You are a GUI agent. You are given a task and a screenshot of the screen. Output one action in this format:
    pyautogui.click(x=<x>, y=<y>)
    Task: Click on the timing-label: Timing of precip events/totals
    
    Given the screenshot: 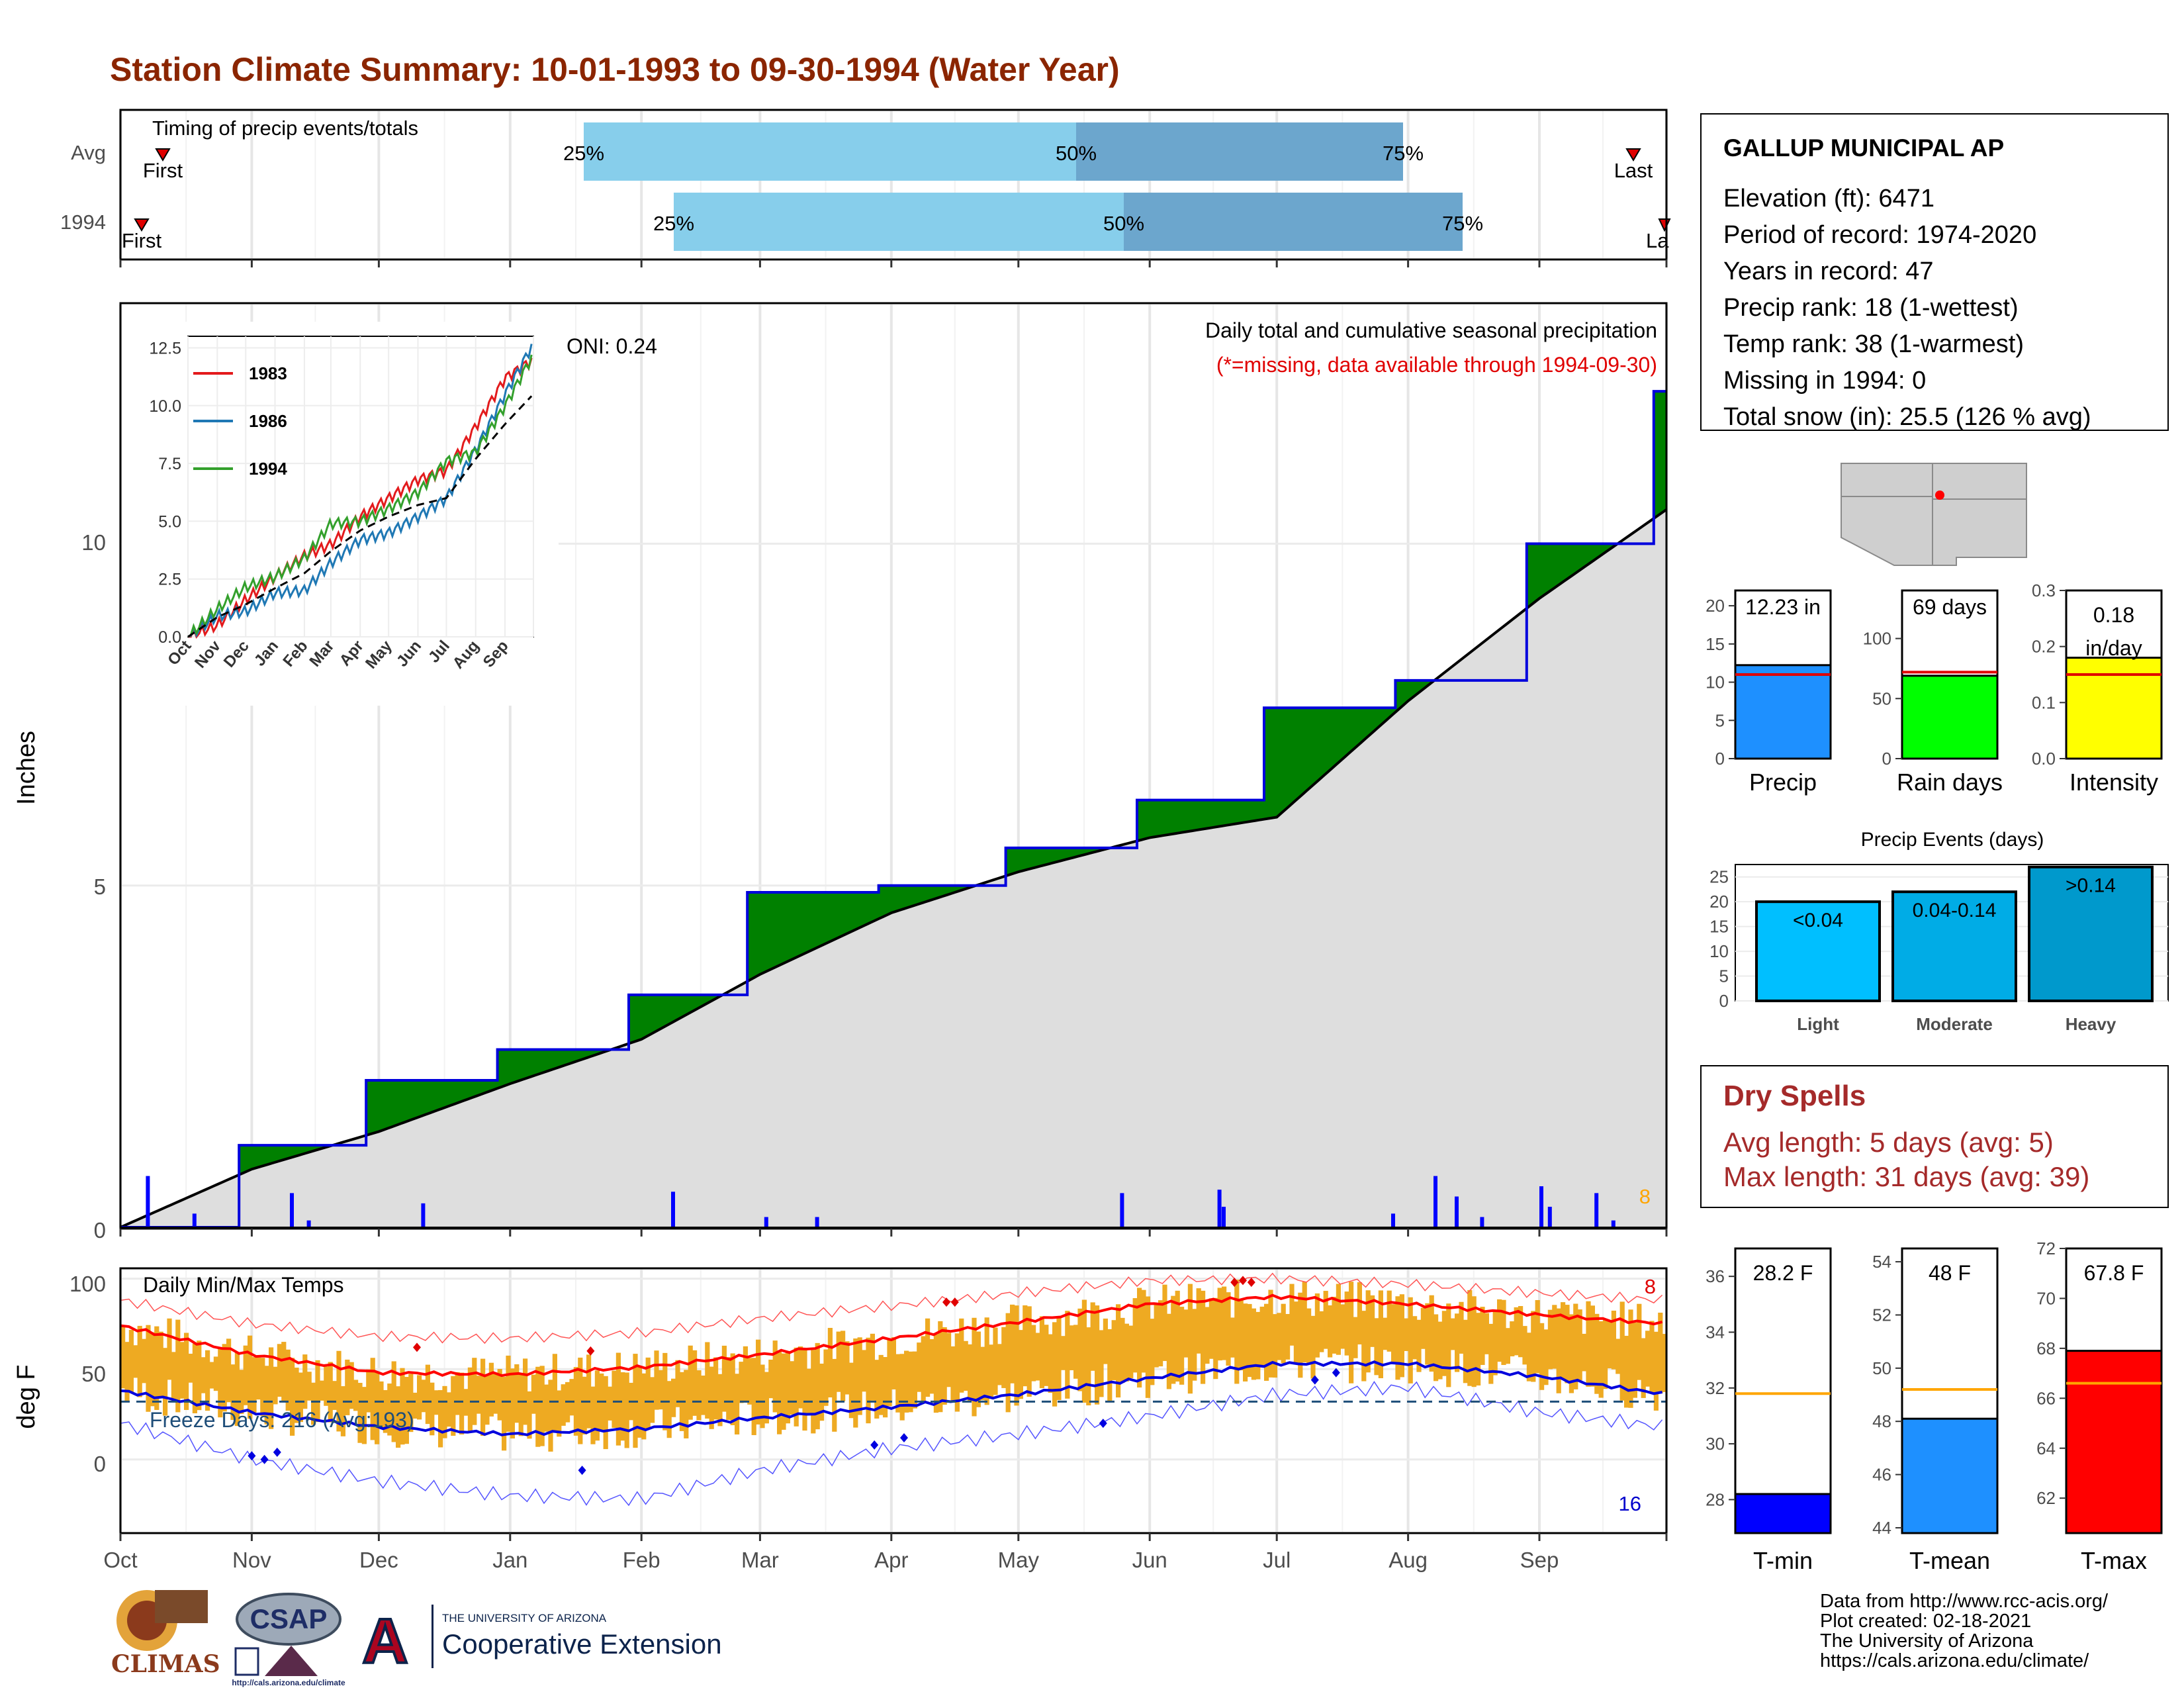 What is the action you would take?
    pyautogui.click(x=285, y=128)
    